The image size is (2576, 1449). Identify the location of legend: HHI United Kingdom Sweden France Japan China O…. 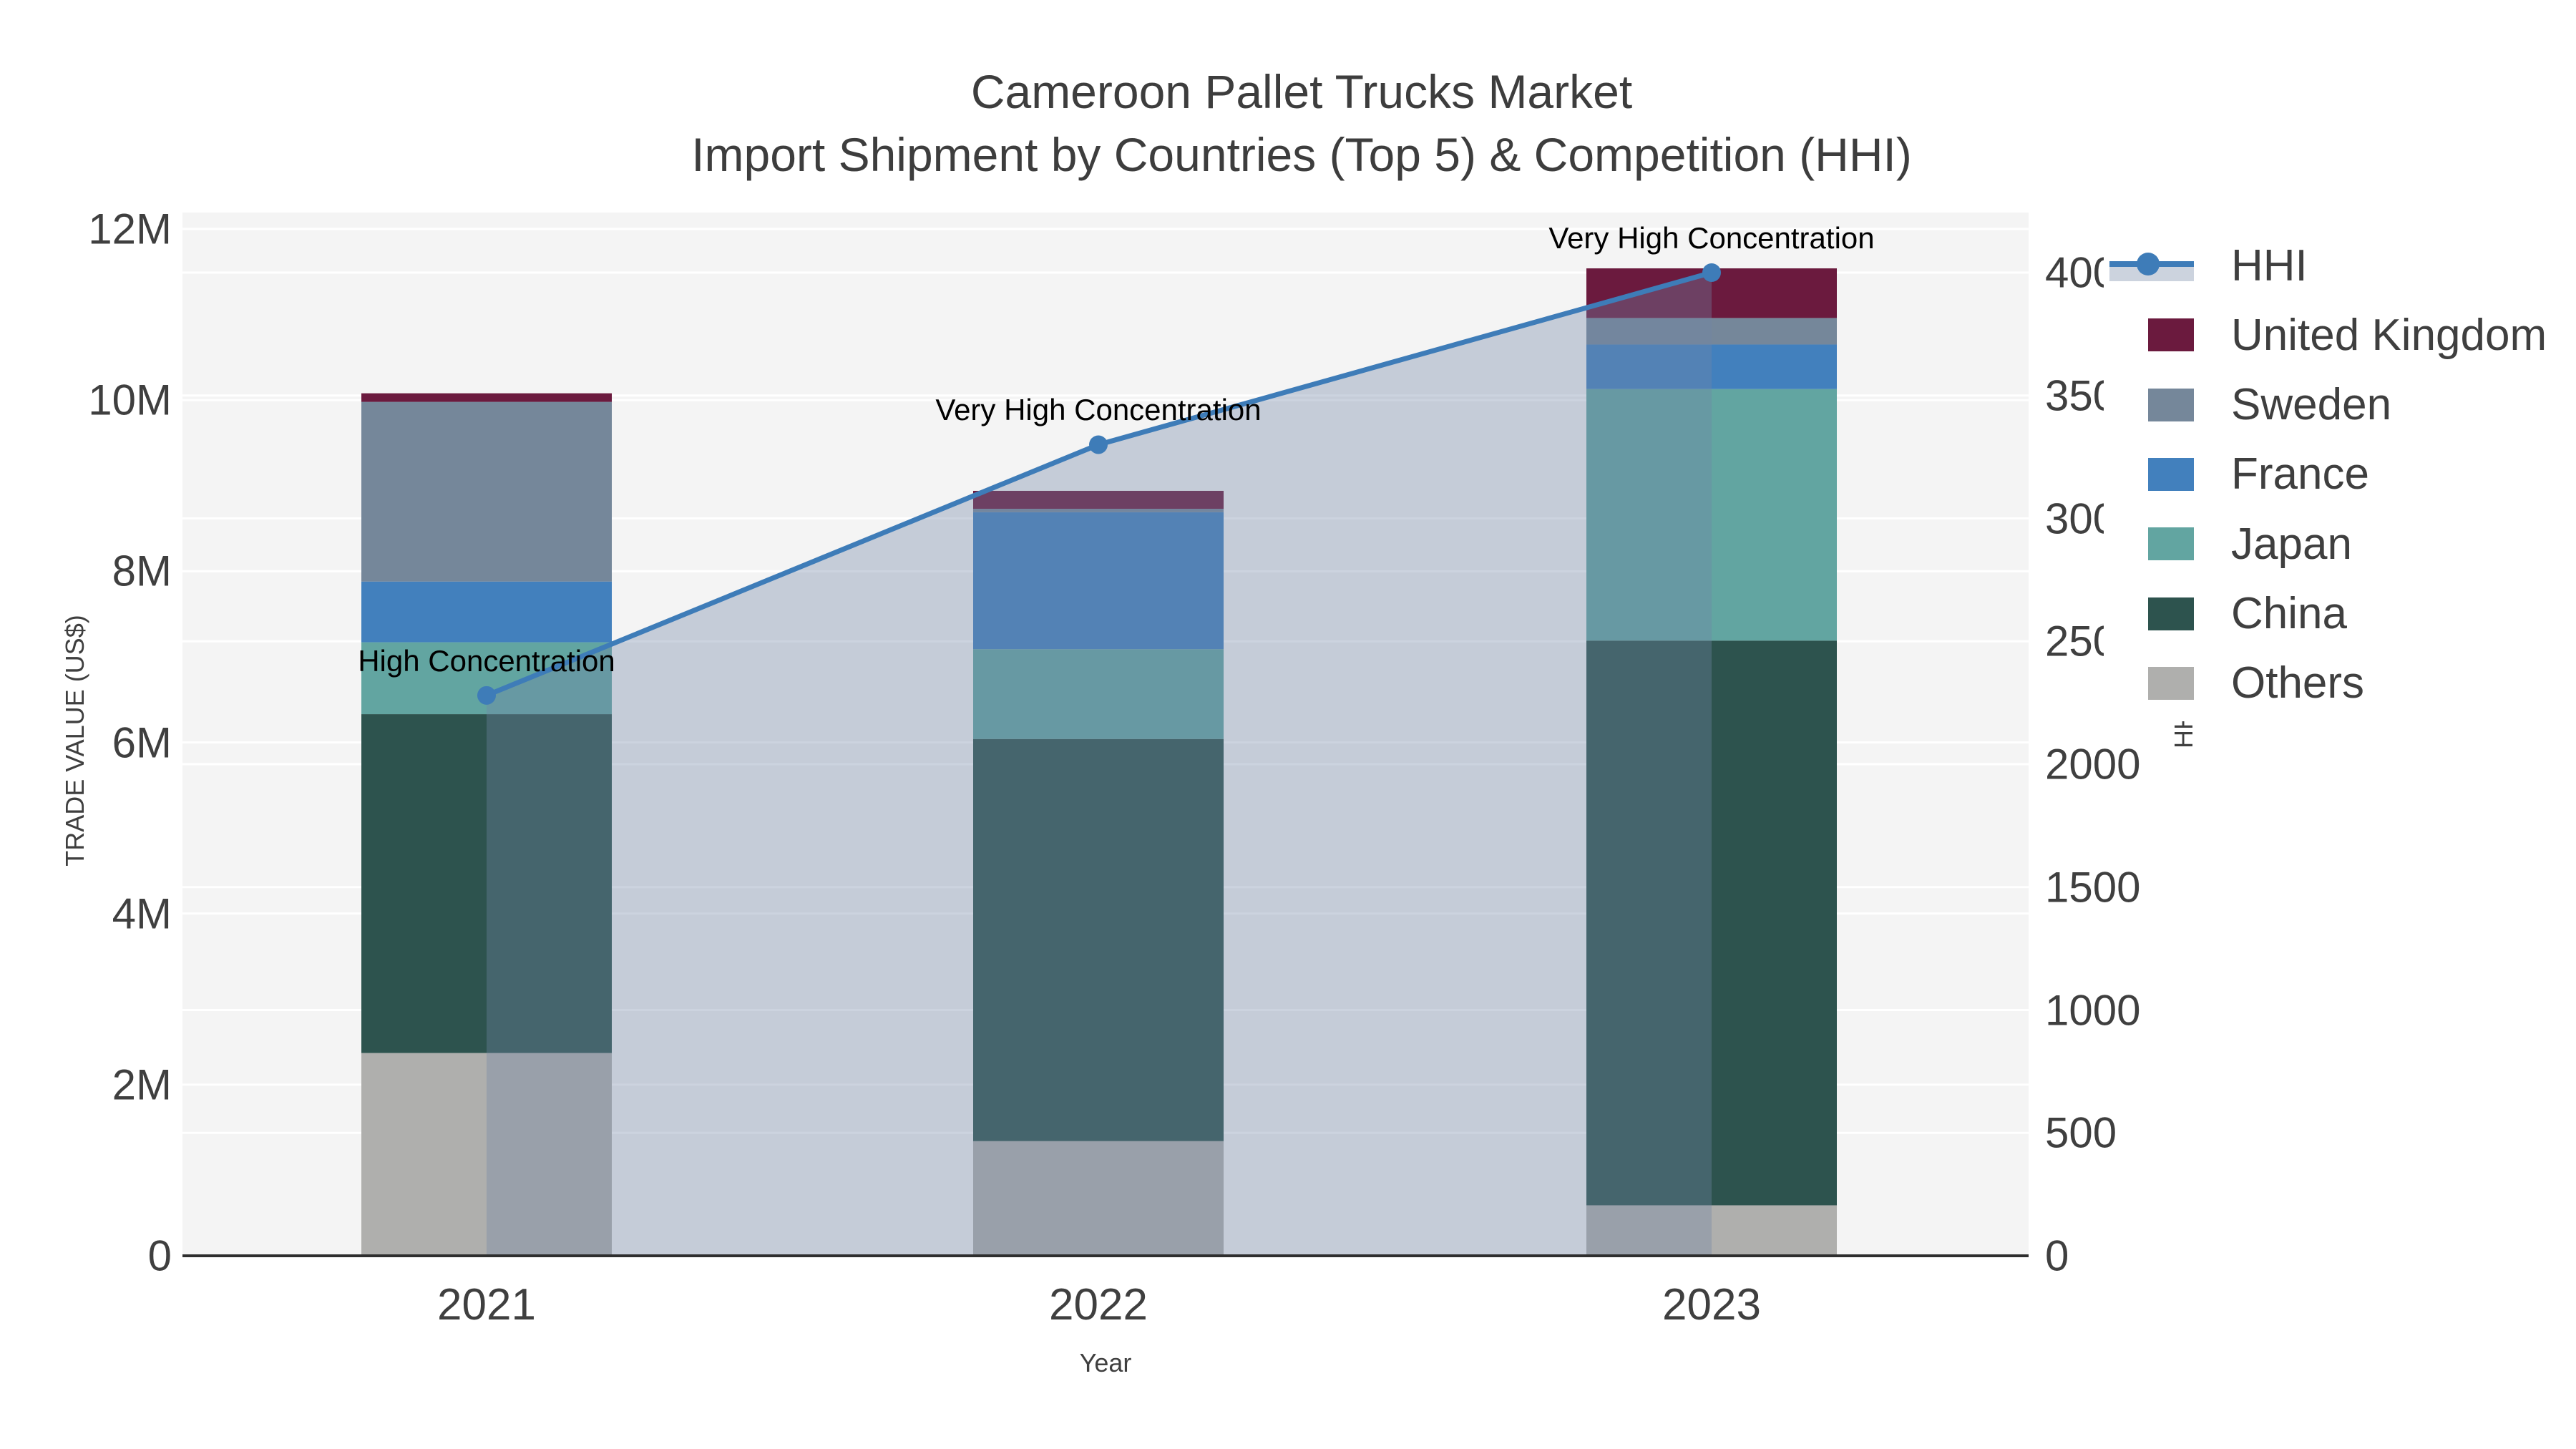
(2340, 474).